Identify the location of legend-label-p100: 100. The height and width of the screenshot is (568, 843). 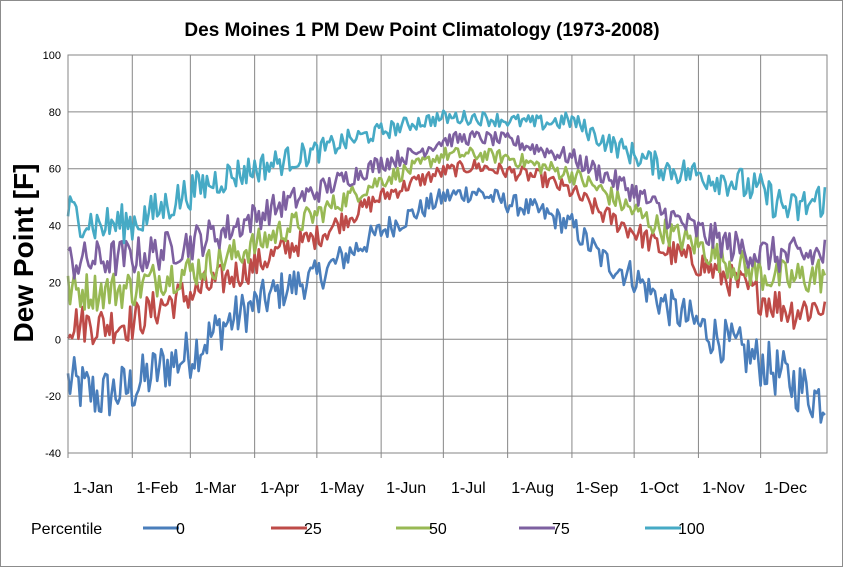
(691, 529).